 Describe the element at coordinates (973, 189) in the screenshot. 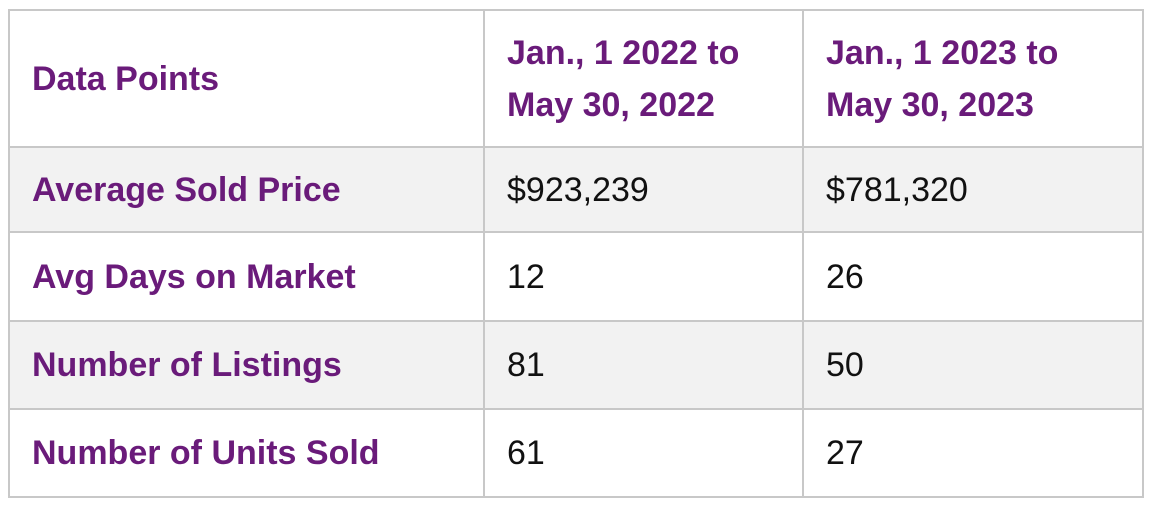

I see `value-cell-2023: $781,320` at that location.